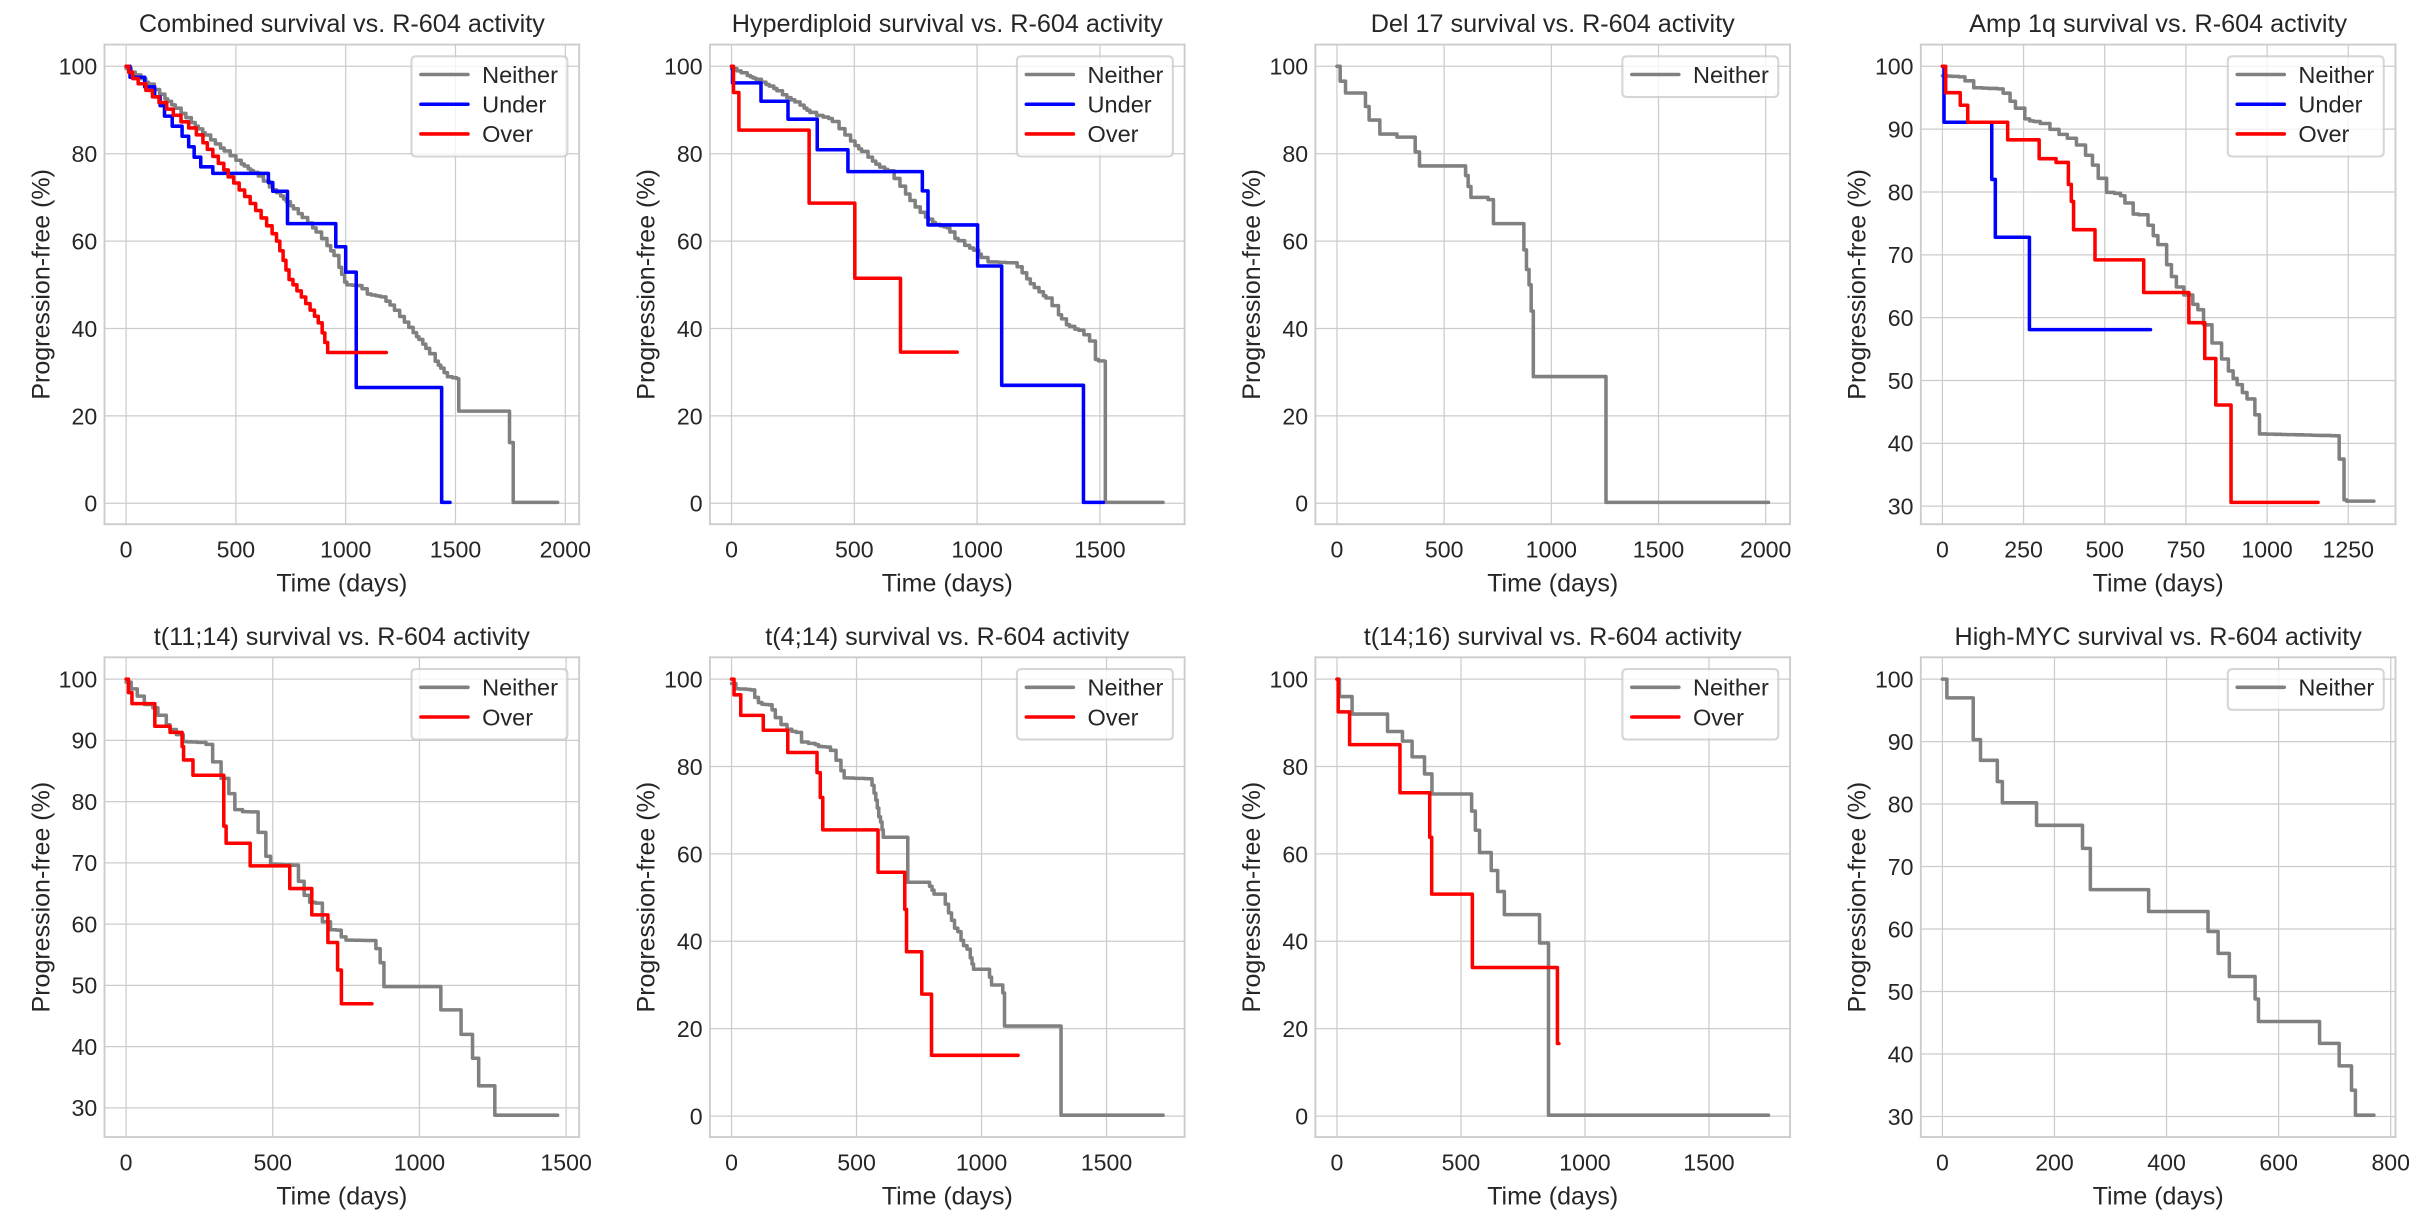  What do you see at coordinates (1553, 637) in the screenshot?
I see `svg-text:t(14;16) survival vs. R-604 ac: t(14;16) survival vs. R-604 activity` at bounding box center [1553, 637].